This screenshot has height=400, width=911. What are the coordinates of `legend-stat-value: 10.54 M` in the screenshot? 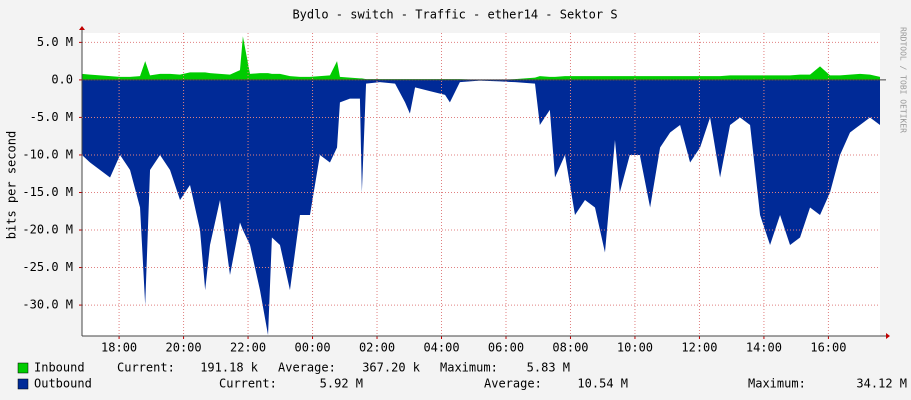 It's located at (602, 384).